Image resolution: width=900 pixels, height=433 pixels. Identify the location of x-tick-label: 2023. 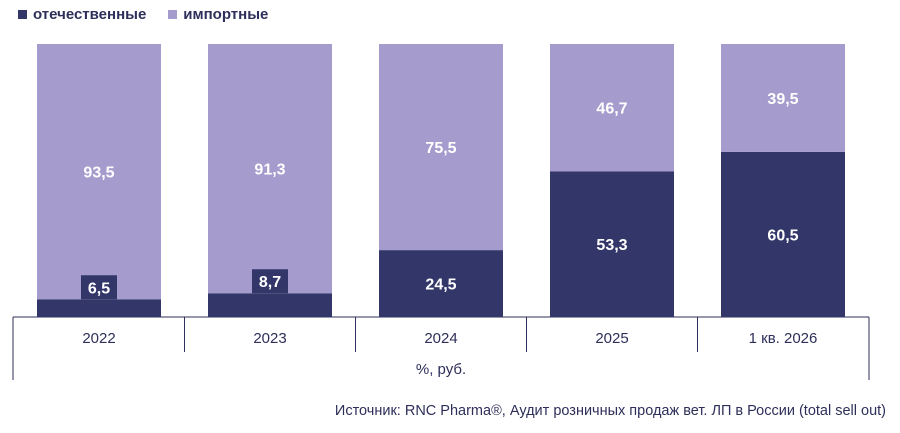
(269, 338).